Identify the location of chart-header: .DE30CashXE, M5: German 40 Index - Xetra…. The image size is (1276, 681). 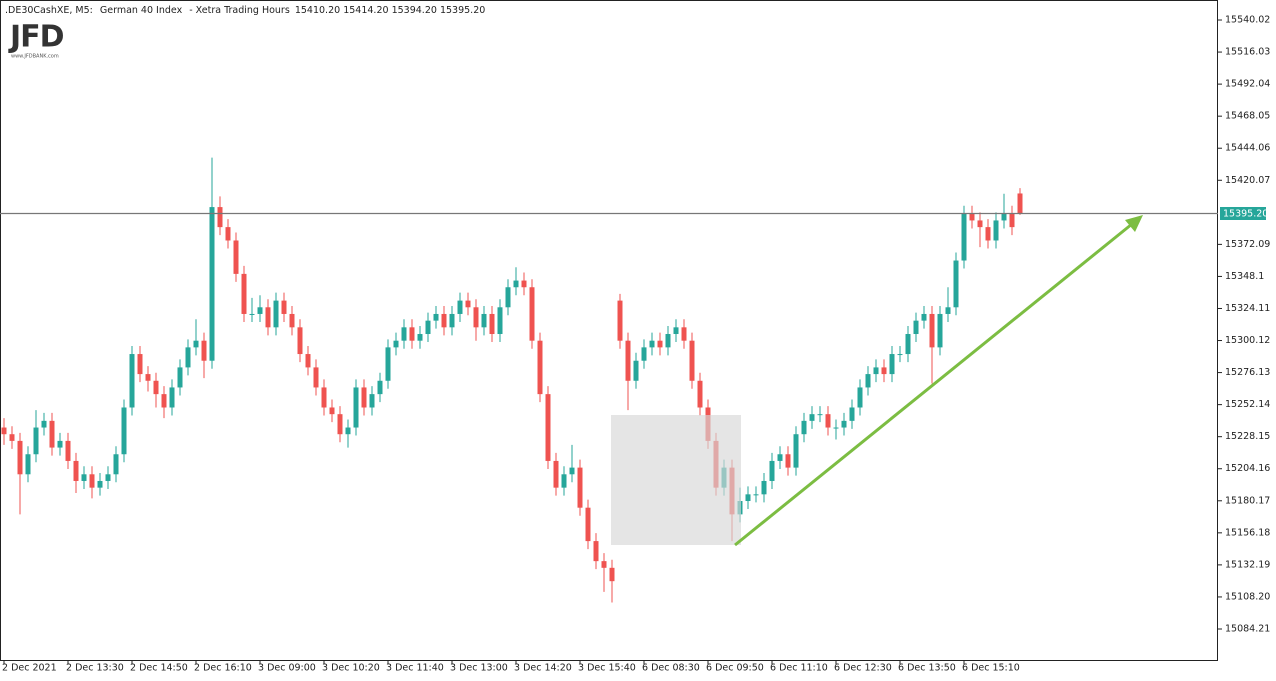
(245, 10).